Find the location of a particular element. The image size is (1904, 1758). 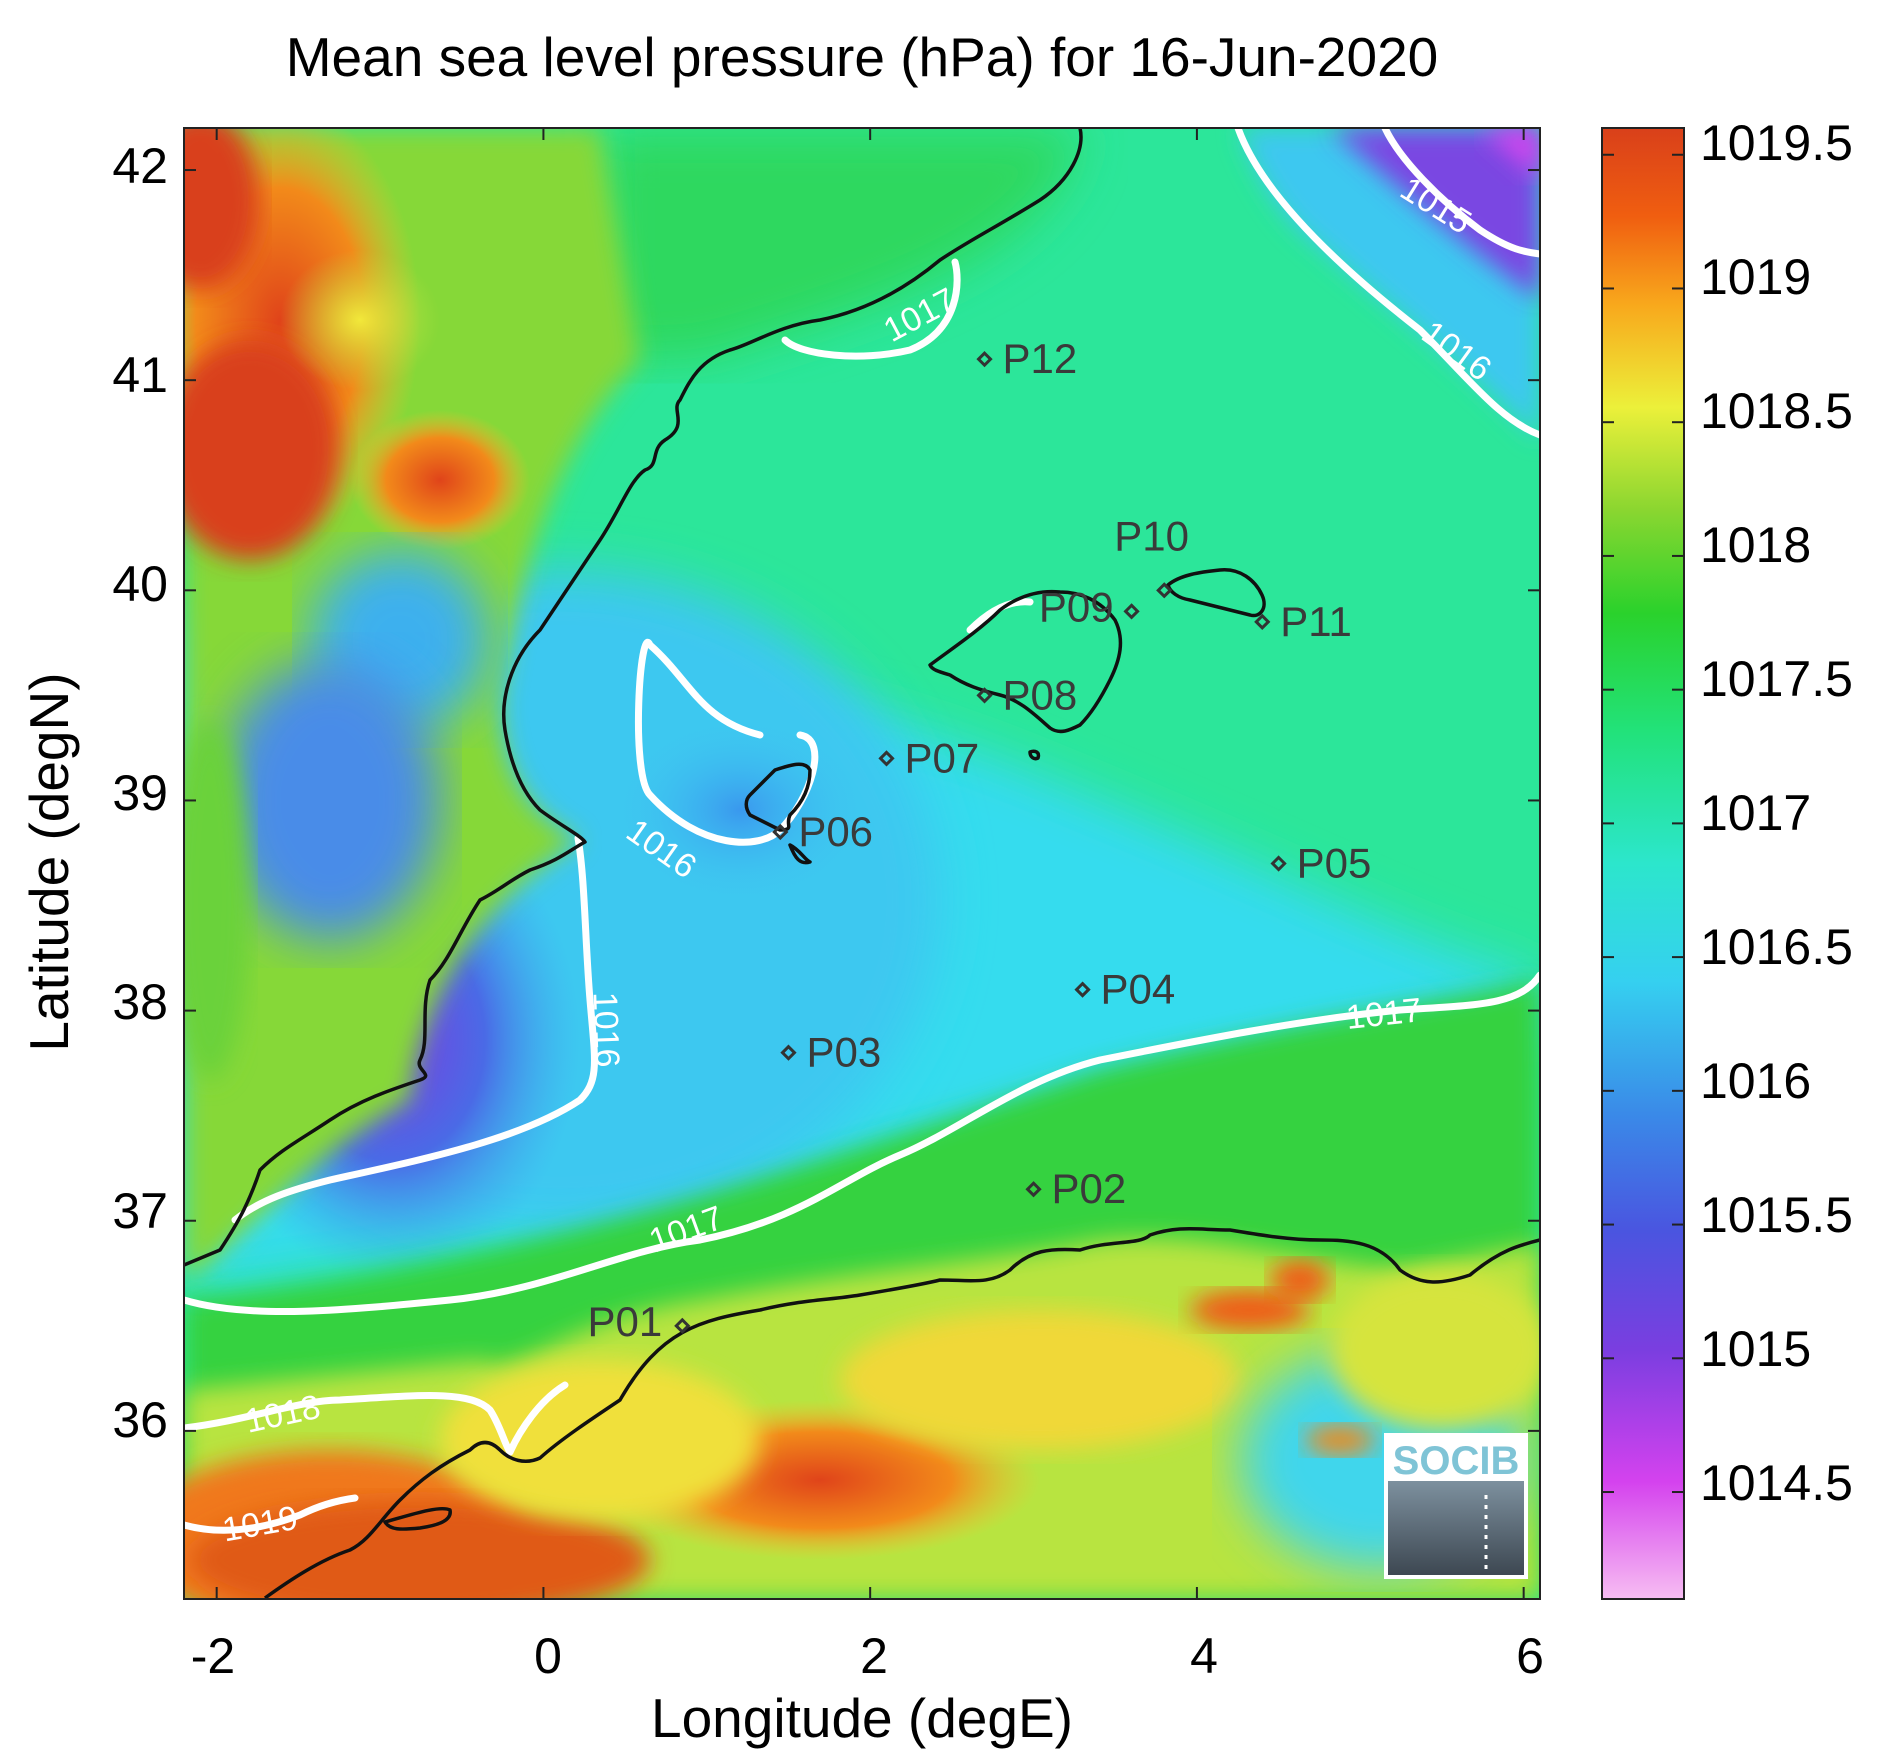

colorbar-tick-label: 1016.5 is located at coordinates (1776, 947).